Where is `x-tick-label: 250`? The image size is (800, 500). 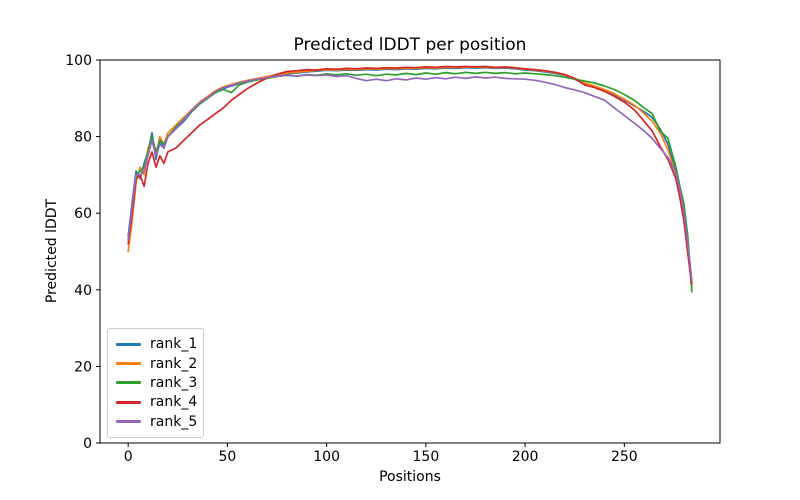 x-tick-label: 250 is located at coordinates (624, 457).